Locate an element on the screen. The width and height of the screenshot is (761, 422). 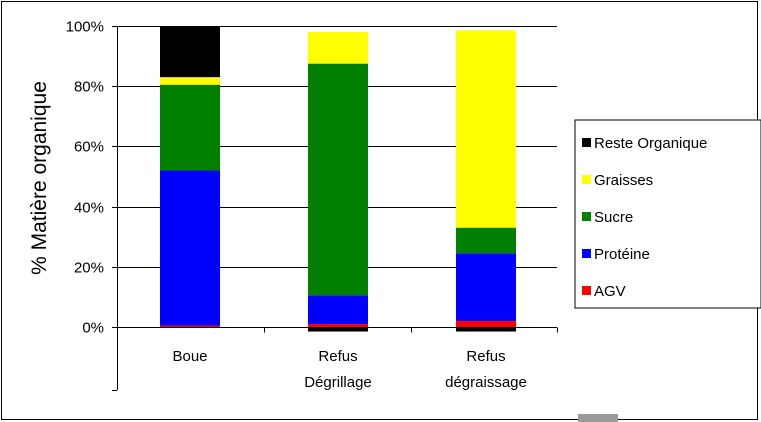
legend: Reste Organique Graisses Sucre Protéine AGV is located at coordinates (667, 214).